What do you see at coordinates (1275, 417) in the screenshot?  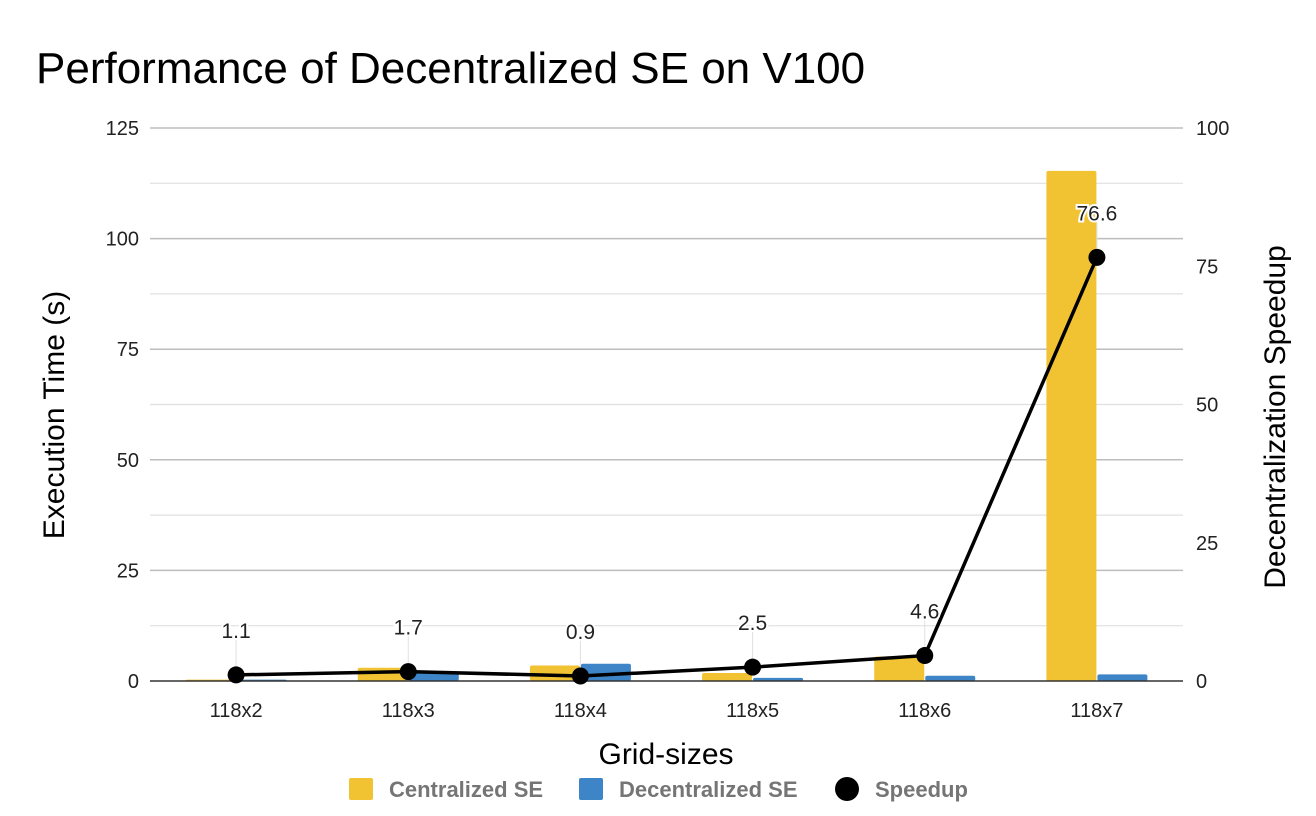 I see `y2-axis-label: Decentralization Speedup` at bounding box center [1275, 417].